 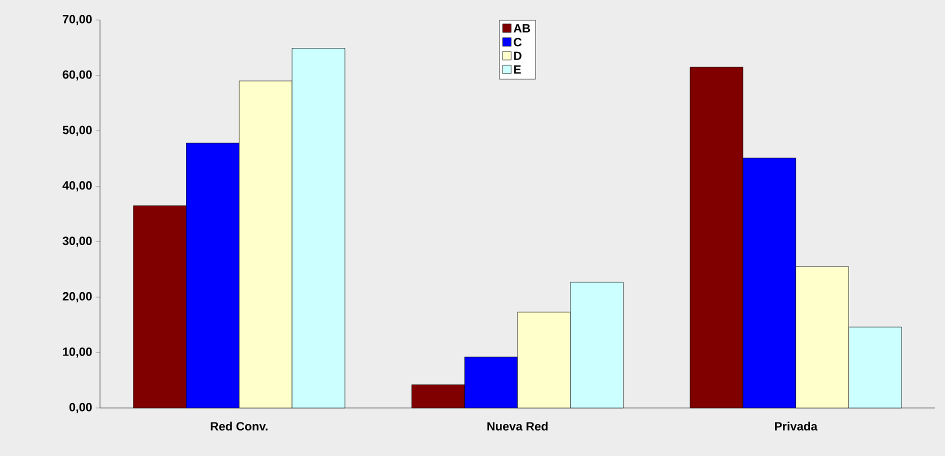 What do you see at coordinates (518, 42) in the screenshot?
I see `legend-label: C` at bounding box center [518, 42].